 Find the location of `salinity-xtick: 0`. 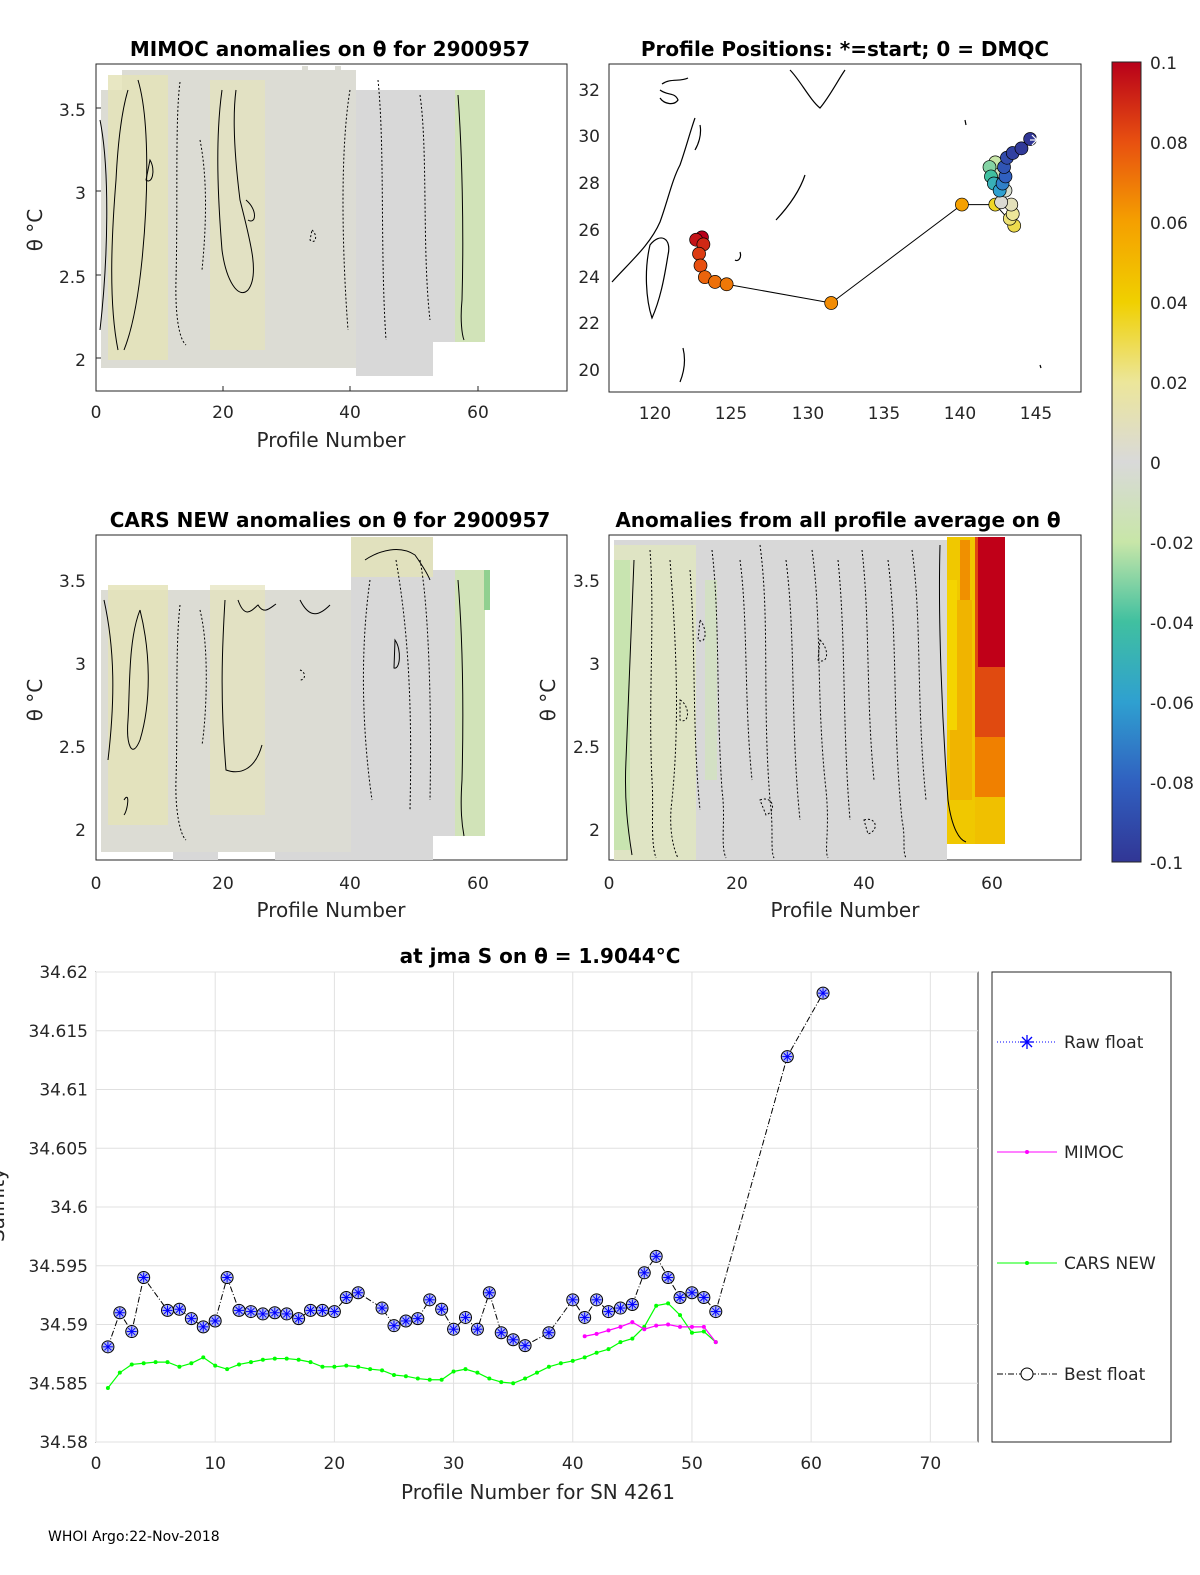

salinity-xtick: 0 is located at coordinates (96, 1464).